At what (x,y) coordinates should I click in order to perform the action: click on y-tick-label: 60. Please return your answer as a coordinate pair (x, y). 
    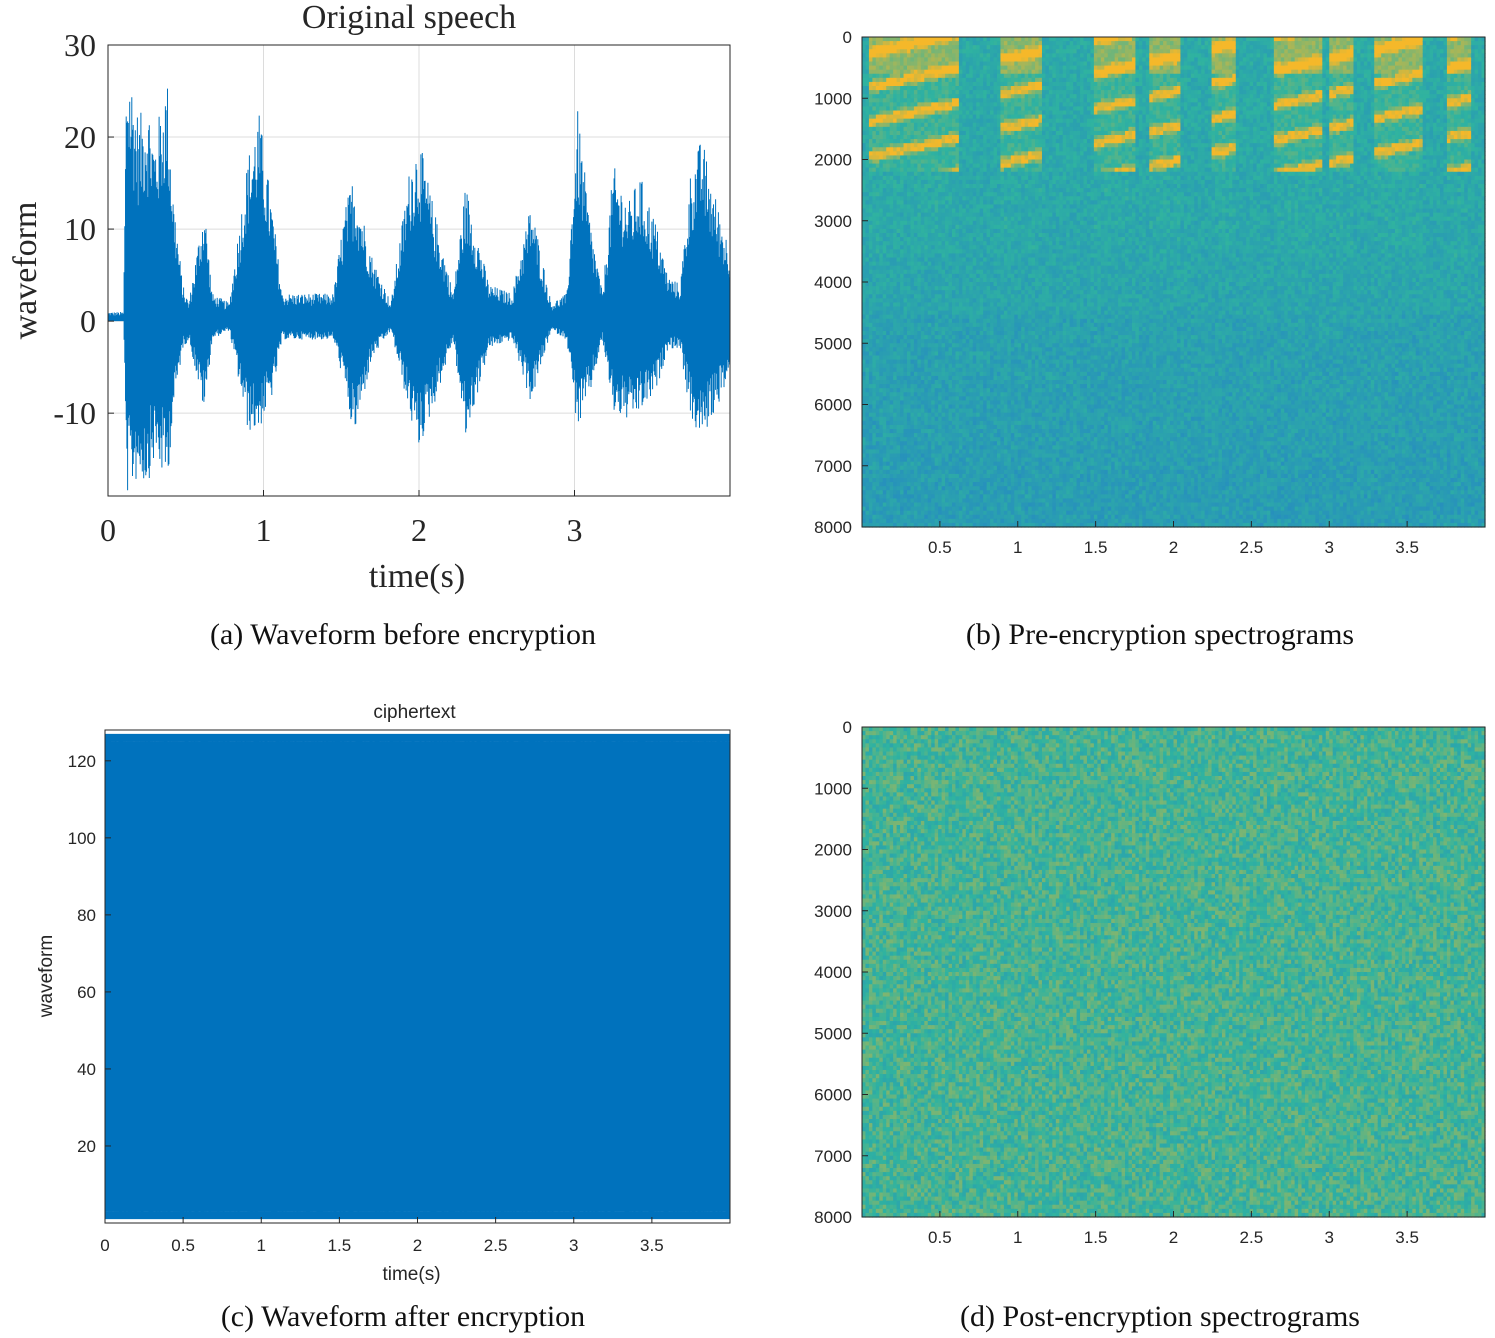
    Looking at the image, I should click on (86, 992).